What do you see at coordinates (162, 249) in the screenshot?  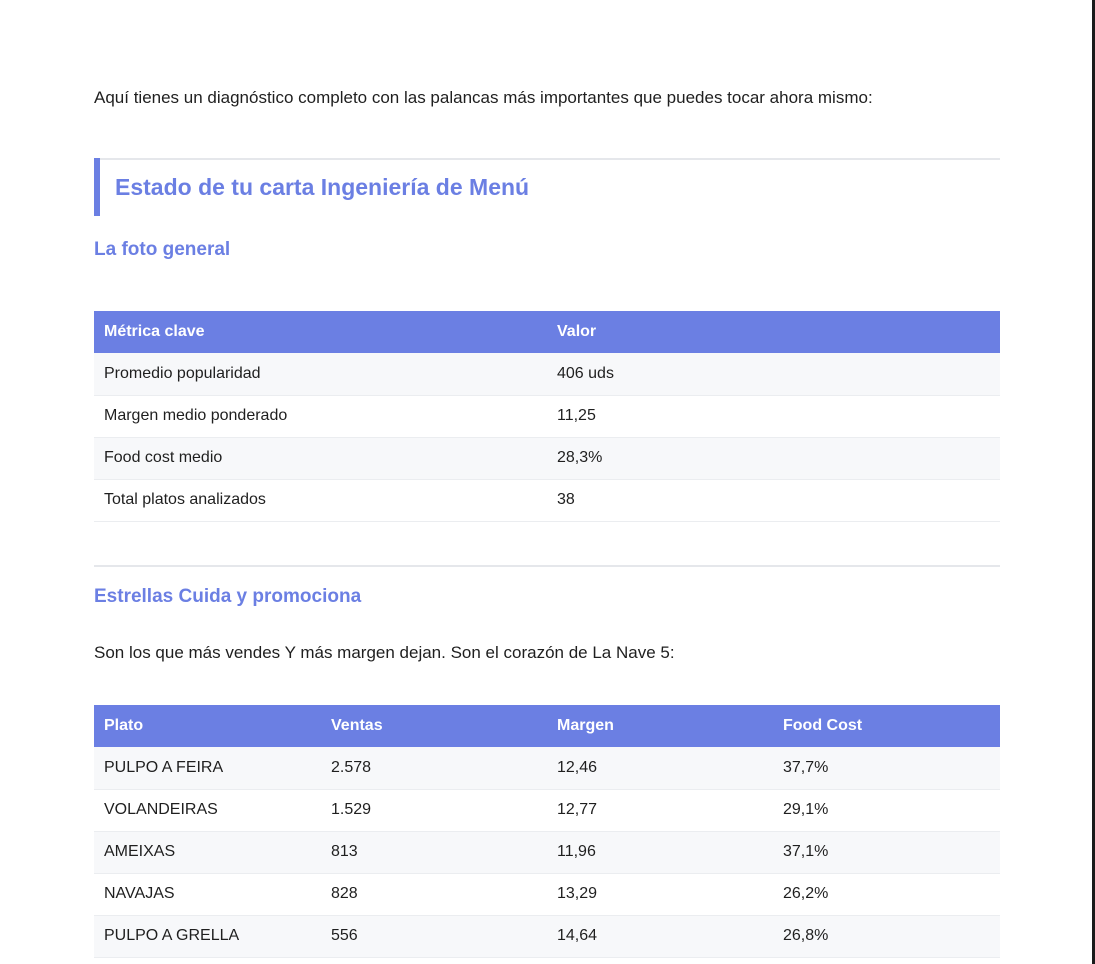 I see `overview-heading: La foto general` at bounding box center [162, 249].